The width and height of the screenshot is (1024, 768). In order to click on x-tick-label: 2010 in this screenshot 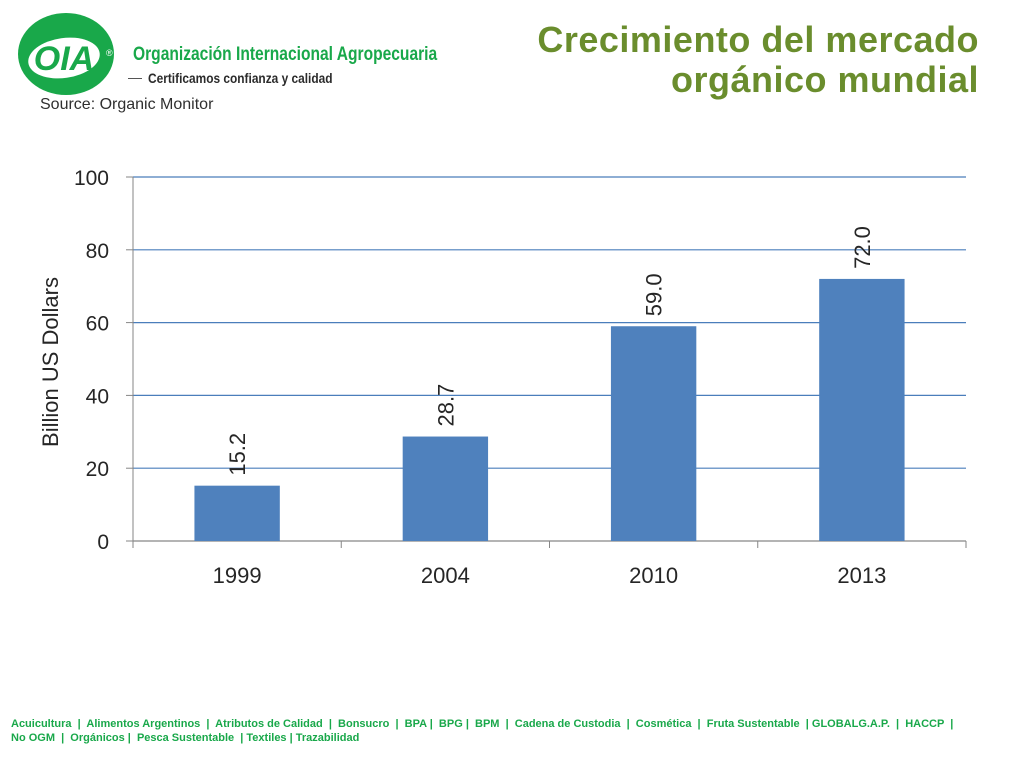, I will do `click(653, 575)`.